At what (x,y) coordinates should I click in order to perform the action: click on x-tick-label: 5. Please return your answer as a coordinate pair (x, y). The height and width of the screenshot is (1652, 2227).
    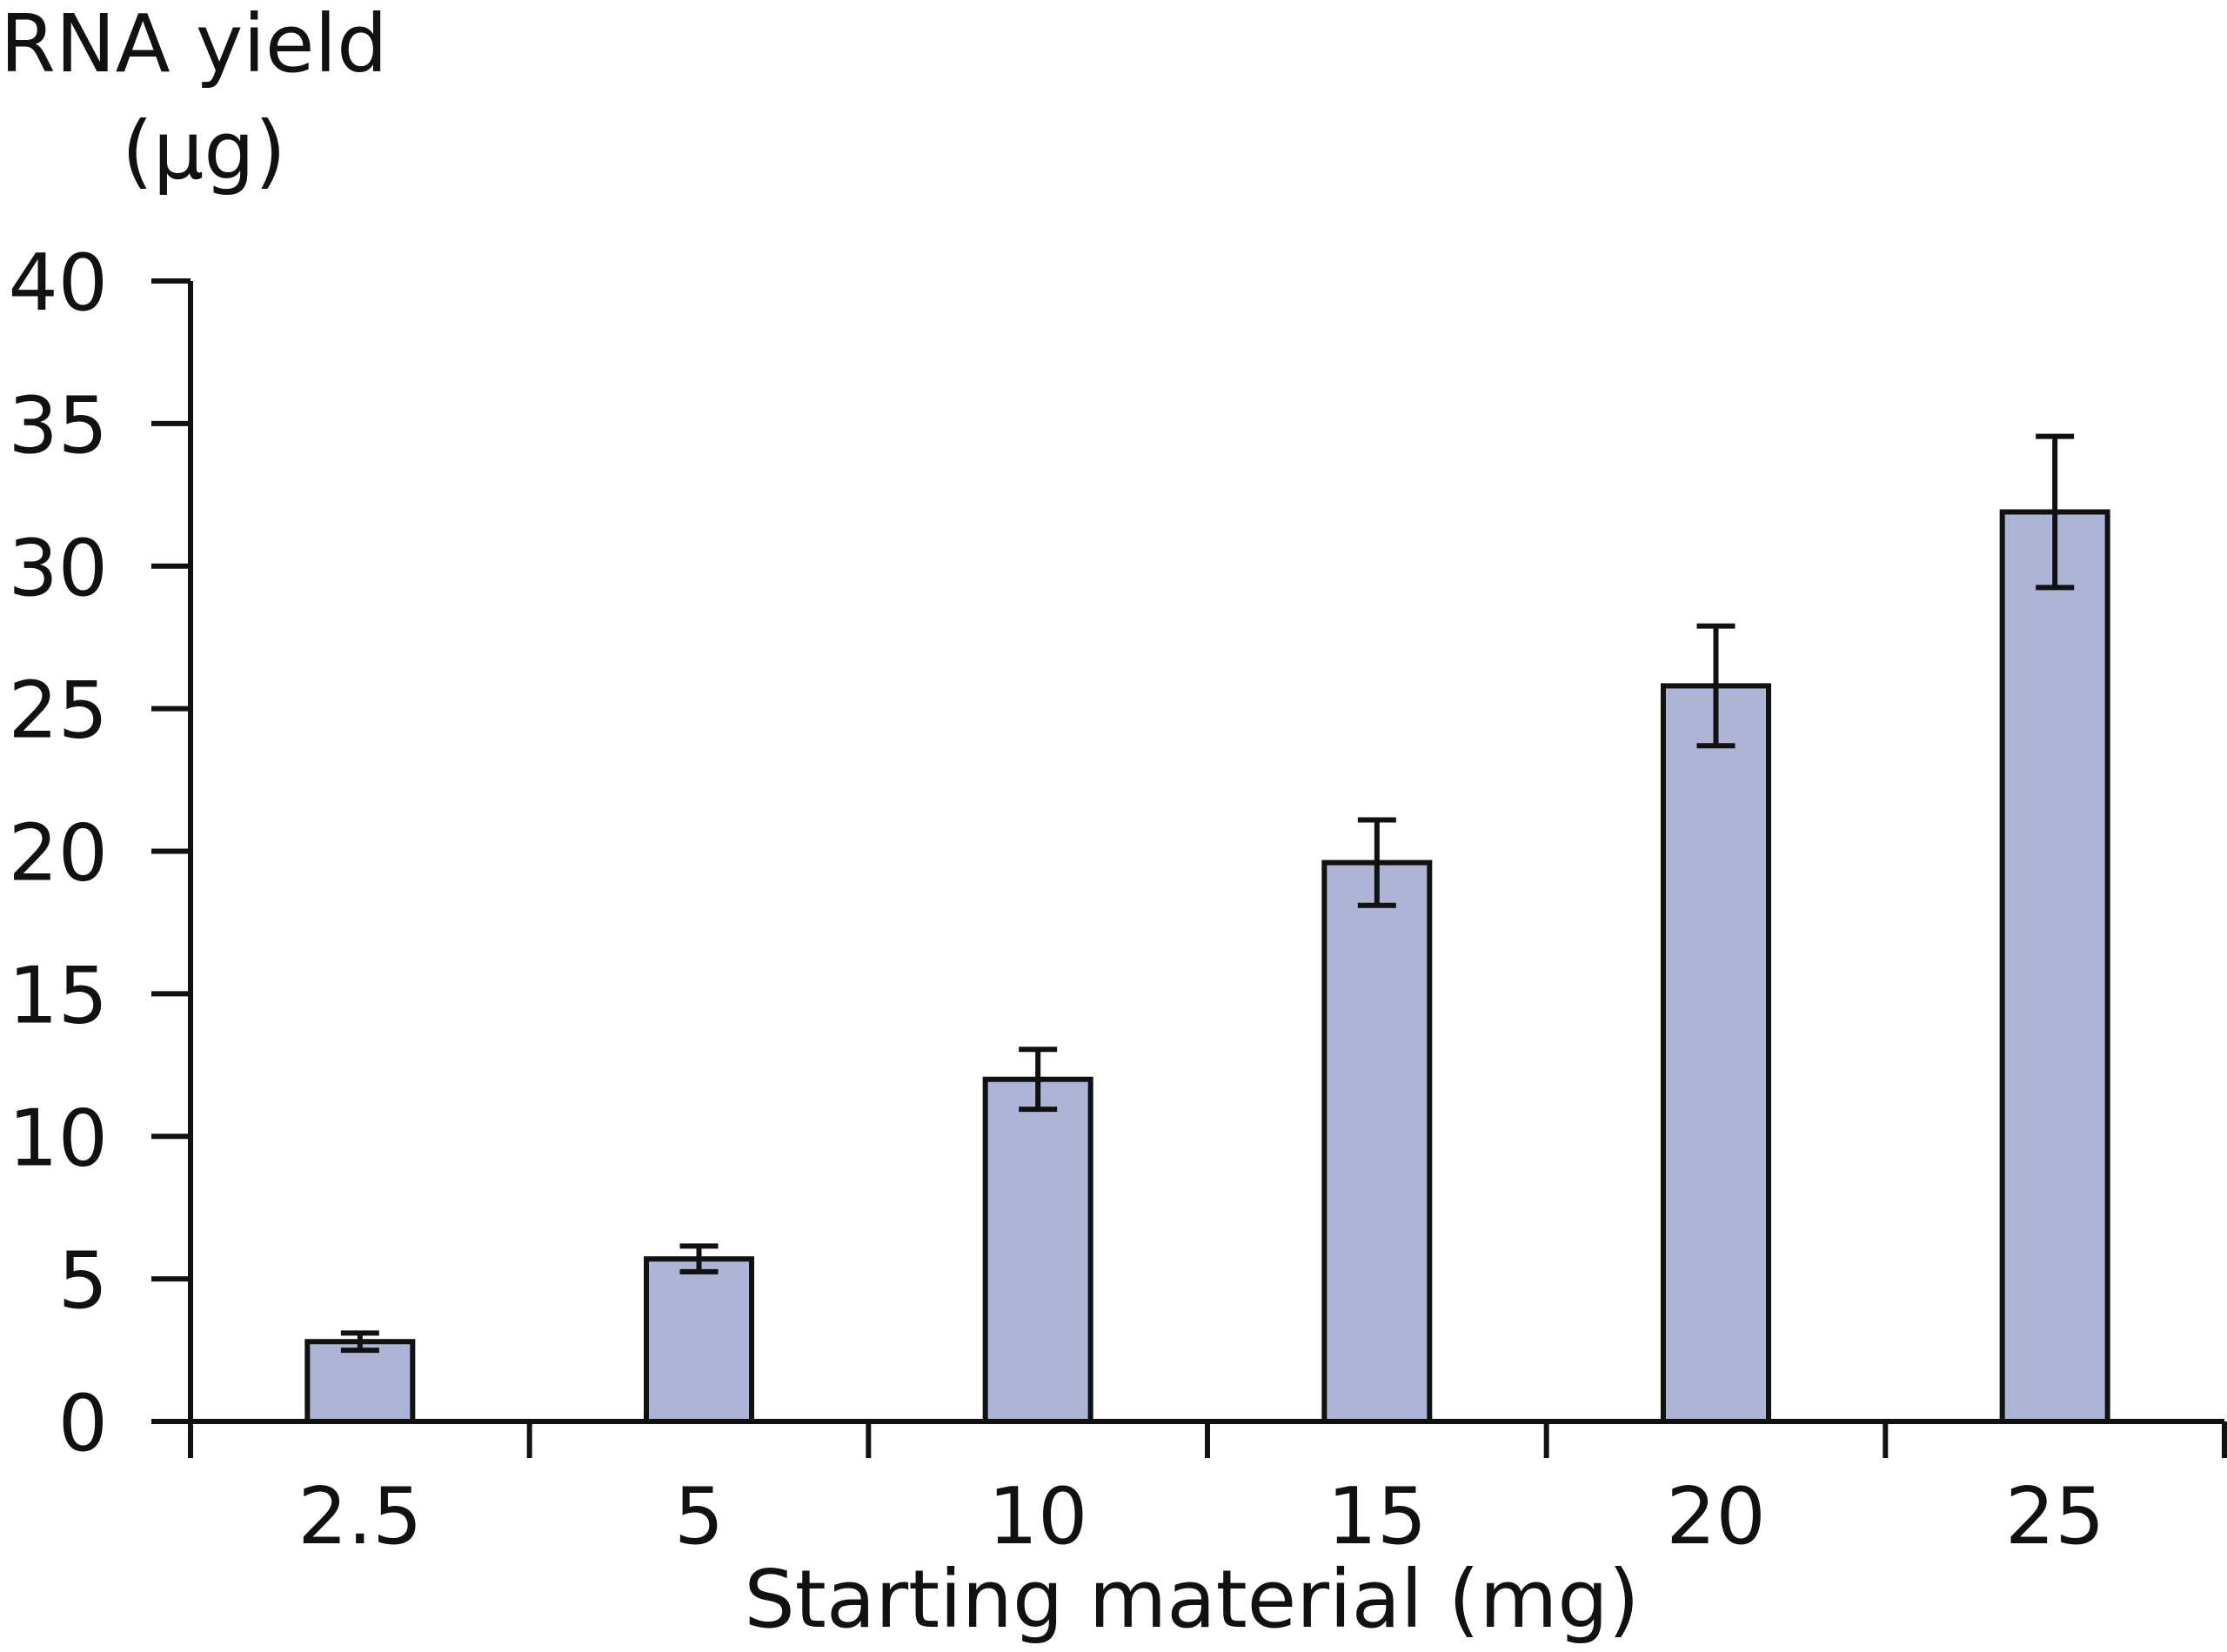
    Looking at the image, I should click on (699, 1516).